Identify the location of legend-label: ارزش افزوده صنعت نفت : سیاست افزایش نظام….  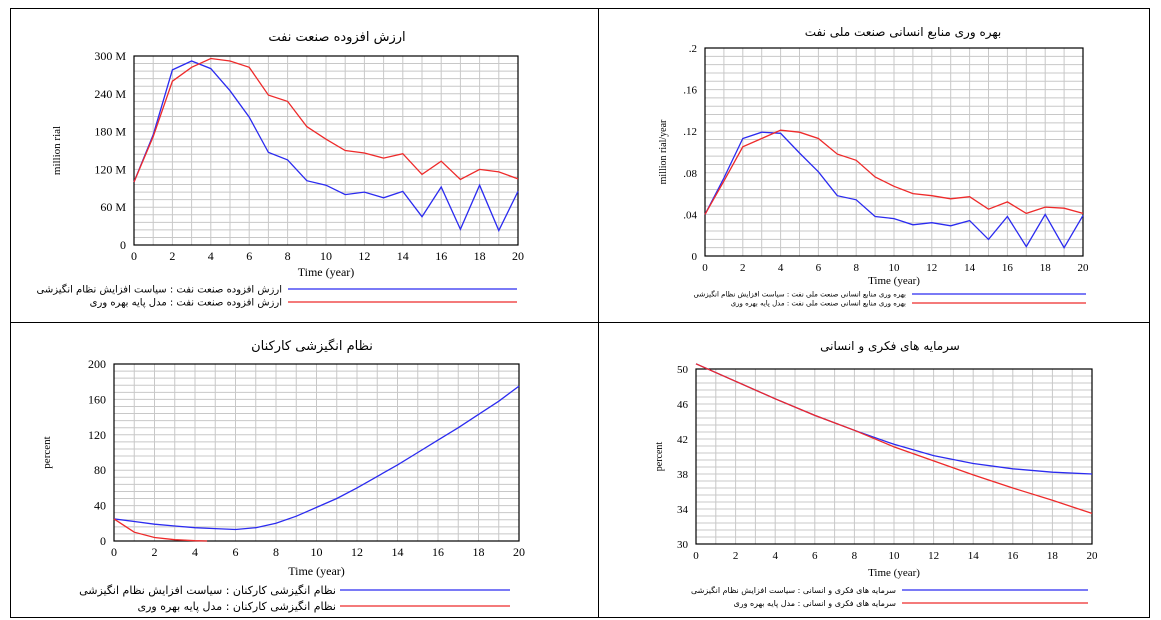
(159, 290).